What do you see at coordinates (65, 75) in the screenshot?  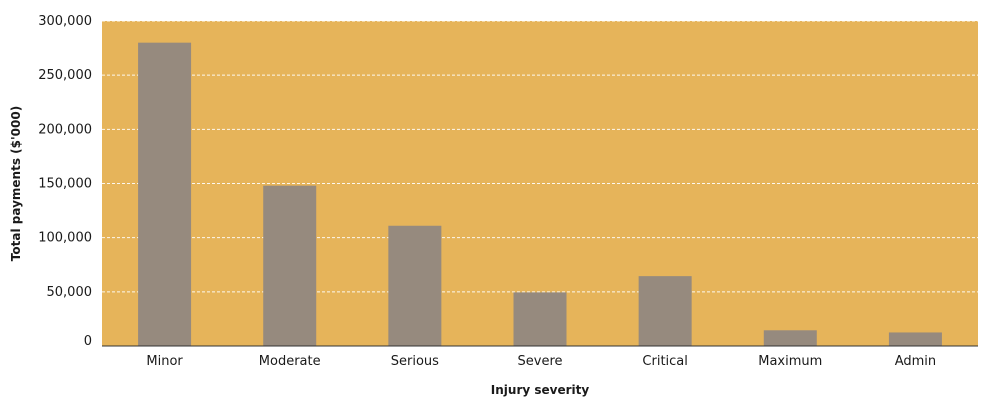 I see `y-tick-label: 250,000` at bounding box center [65, 75].